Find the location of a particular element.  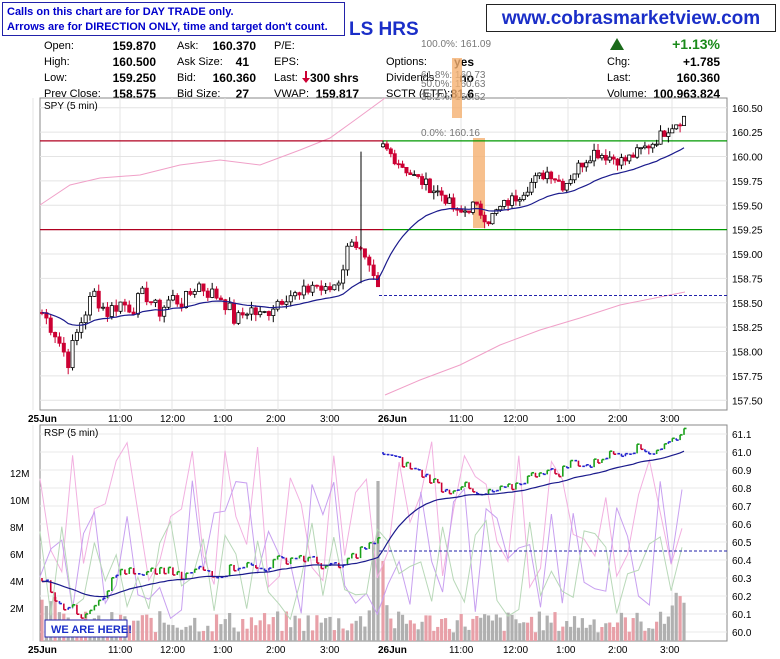

ask-value: 160.370 is located at coordinates (234, 46).